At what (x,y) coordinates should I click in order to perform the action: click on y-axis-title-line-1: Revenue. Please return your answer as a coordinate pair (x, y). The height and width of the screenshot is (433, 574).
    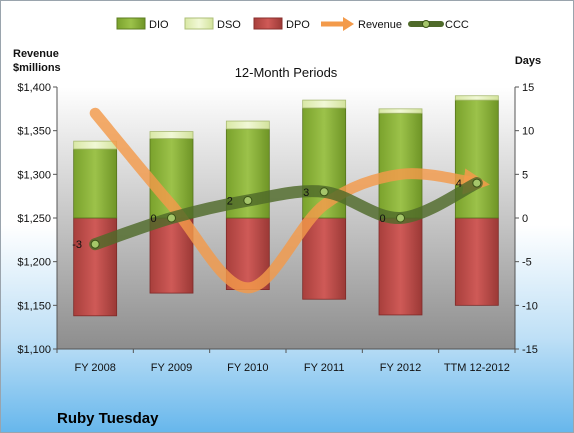
    Looking at the image, I should click on (36, 54).